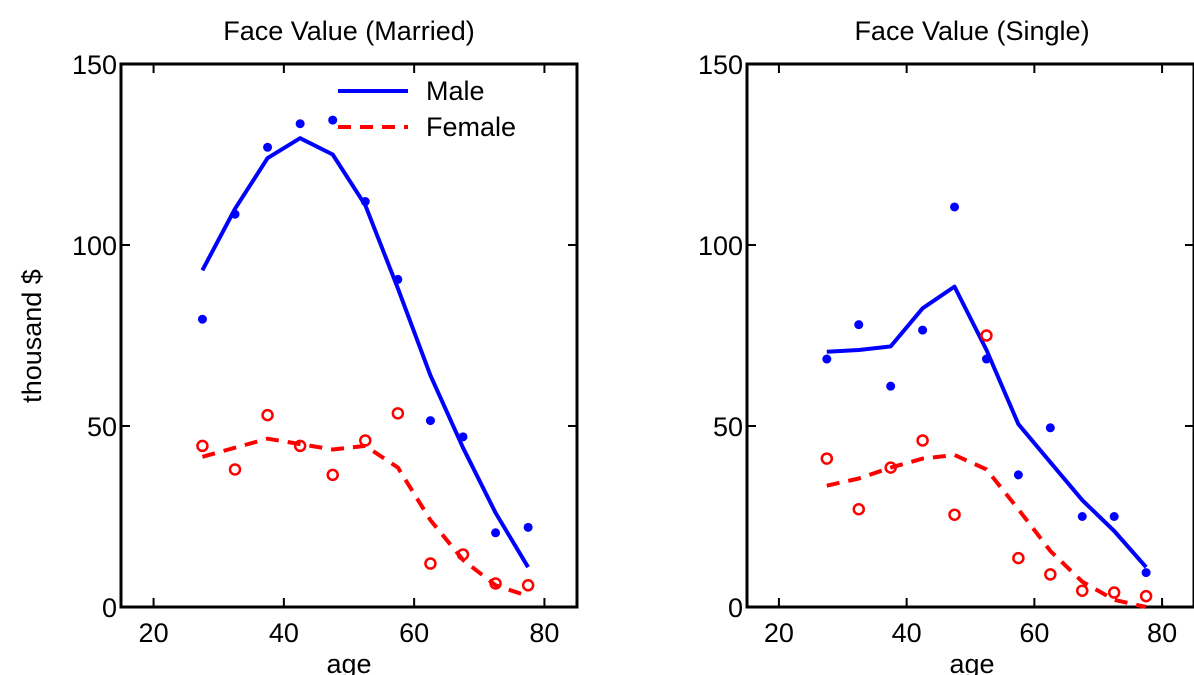 Image resolution: width=1194 pixels, height=675 pixels. I want to click on female-fit-line-married, so click(365, 517).